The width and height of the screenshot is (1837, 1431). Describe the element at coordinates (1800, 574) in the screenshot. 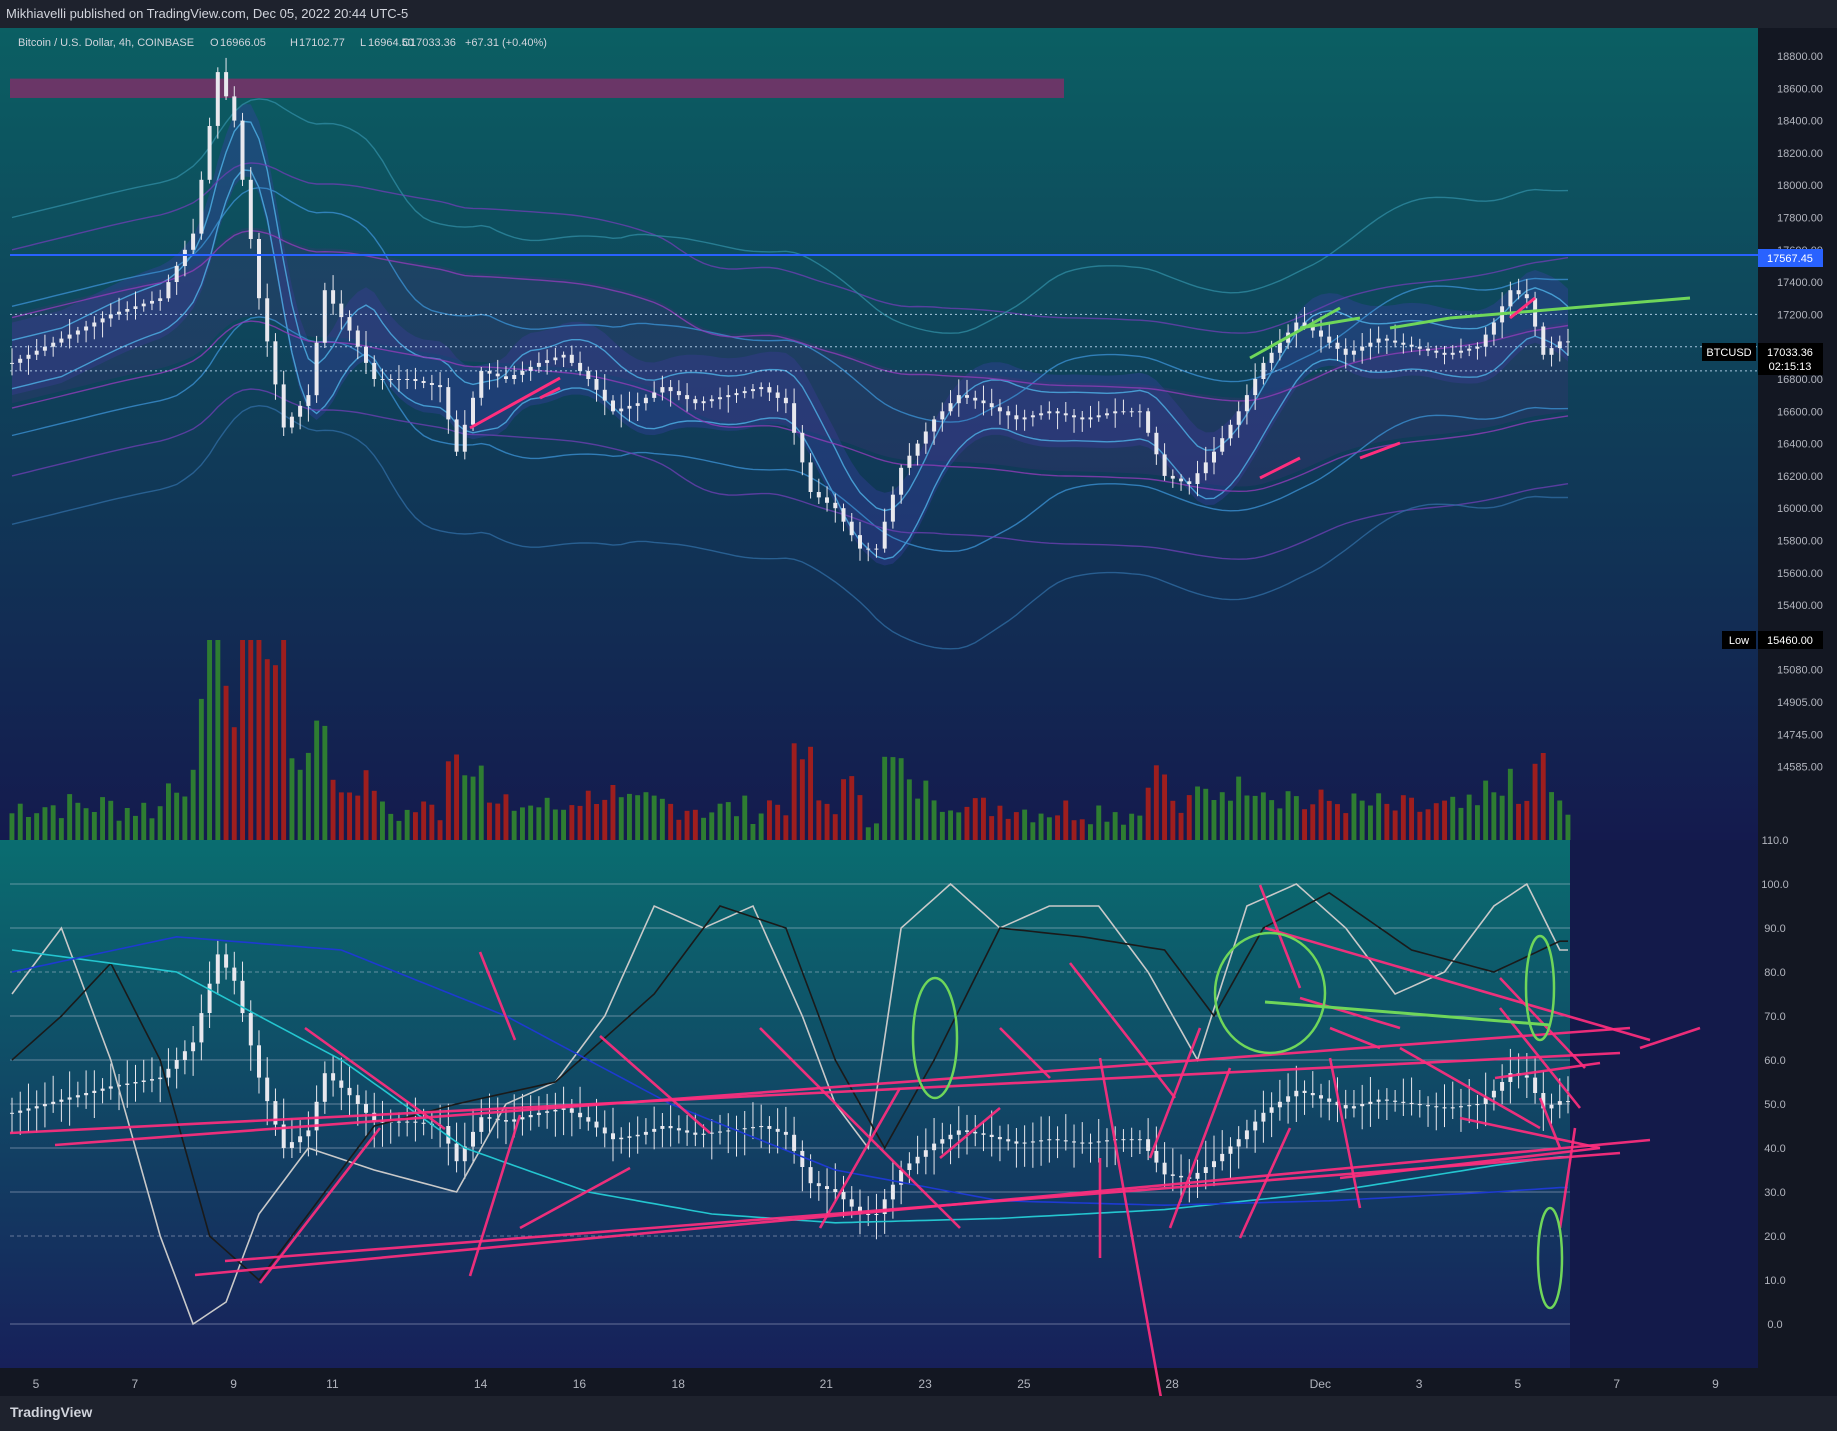

I see `price-axis-tick-label: 15600.00` at that location.